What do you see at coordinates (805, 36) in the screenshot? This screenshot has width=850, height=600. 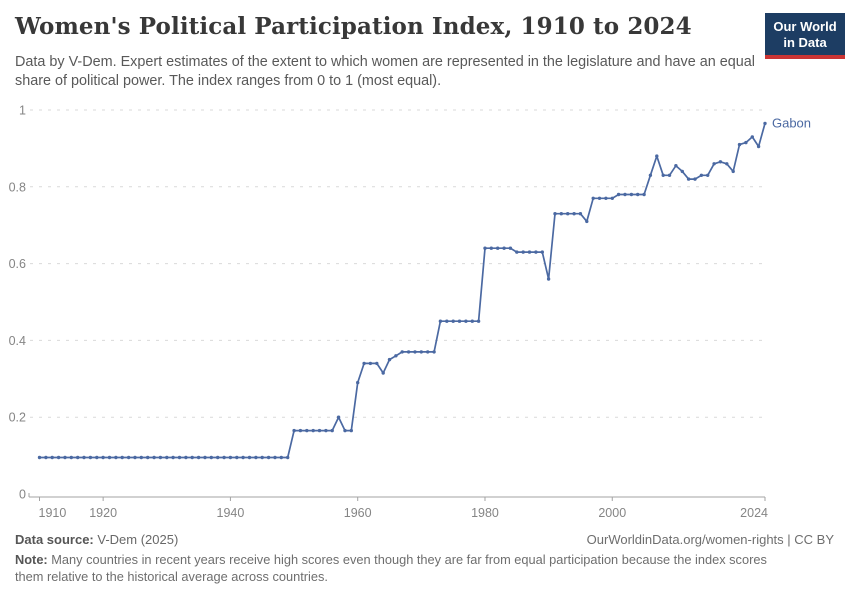 I see `owid-logo: Our World in Data` at bounding box center [805, 36].